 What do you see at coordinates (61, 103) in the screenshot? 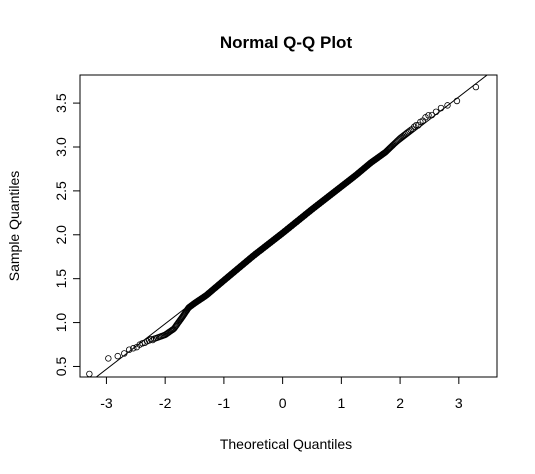
I see `y-tick-label: 3.5` at bounding box center [61, 103].